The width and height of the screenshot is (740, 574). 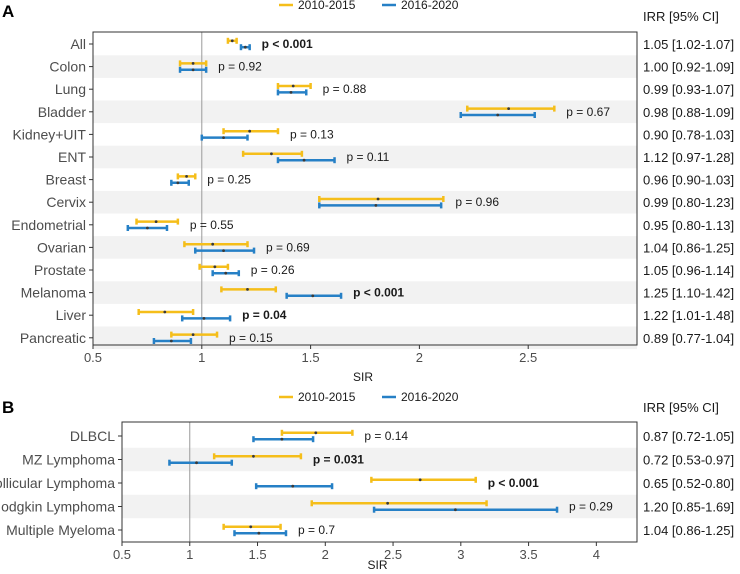 What do you see at coordinates (688, 483) in the screenshot?
I see `irr-value: 0.65 [0.52-0.80]` at bounding box center [688, 483].